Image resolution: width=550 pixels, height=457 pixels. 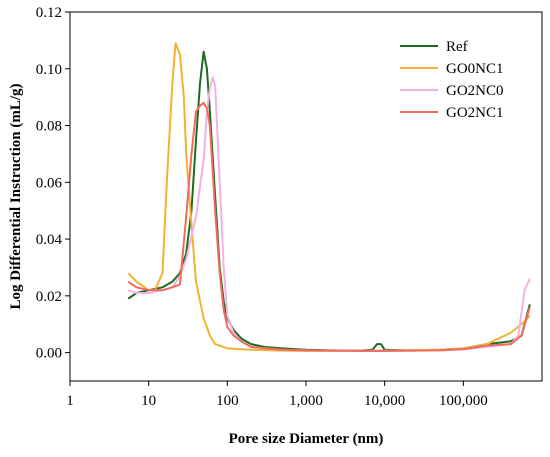 I want to click on x-tick-label: 1,000, so click(x=306, y=401).